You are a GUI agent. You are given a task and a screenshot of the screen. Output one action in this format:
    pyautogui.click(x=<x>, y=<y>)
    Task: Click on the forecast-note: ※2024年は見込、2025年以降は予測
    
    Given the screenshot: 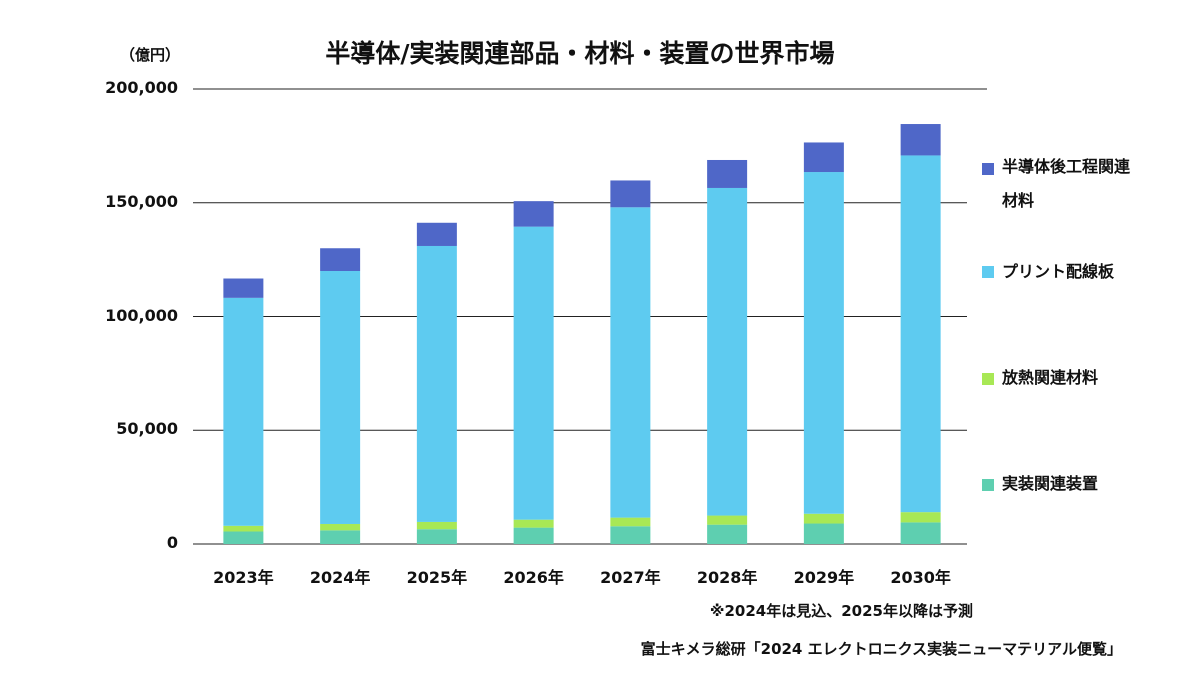 What is the action you would take?
    pyautogui.click(x=841, y=611)
    